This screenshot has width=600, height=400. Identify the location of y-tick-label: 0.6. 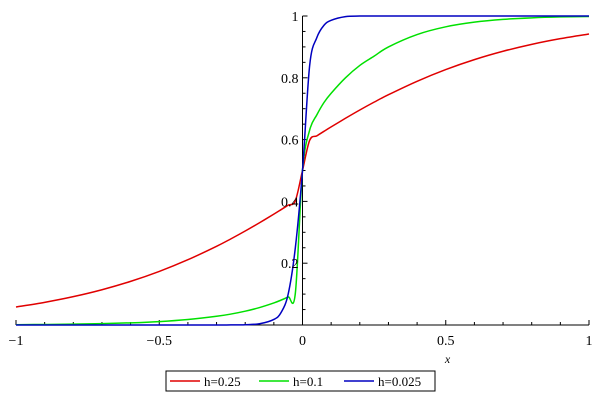
(290, 141).